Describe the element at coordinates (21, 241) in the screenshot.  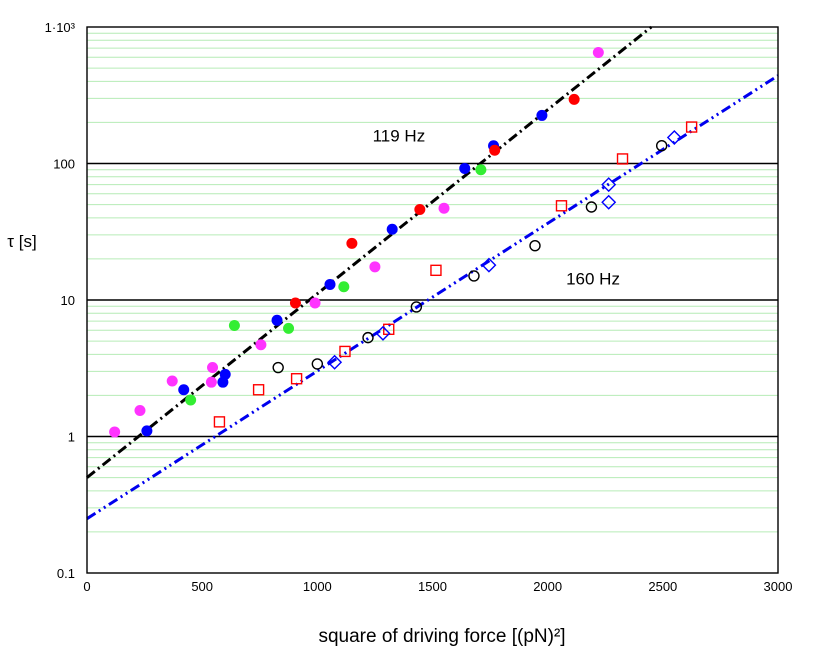
I see `y-axis-label: τ [s]` at that location.